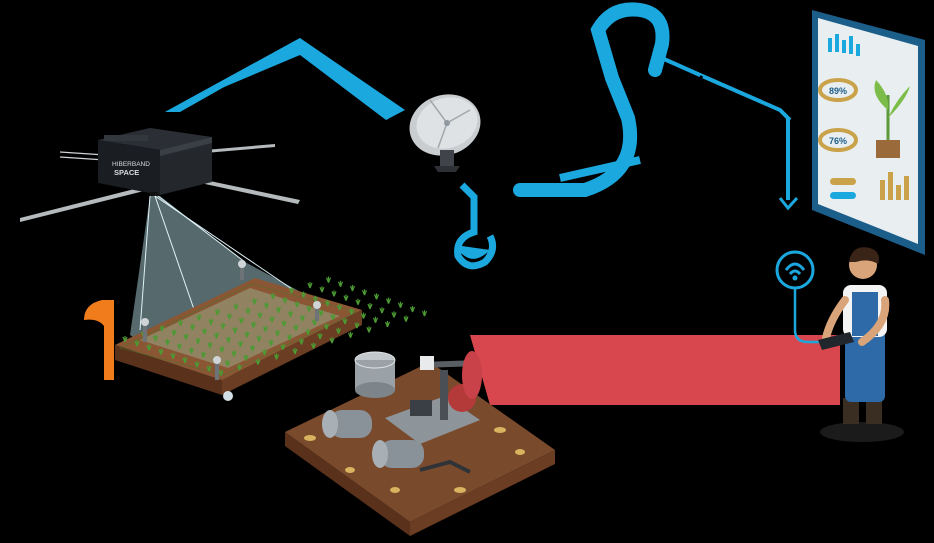 The height and width of the screenshot is (543, 934). I want to click on satellite: HIBERBAND SPACE, so click(160, 175).